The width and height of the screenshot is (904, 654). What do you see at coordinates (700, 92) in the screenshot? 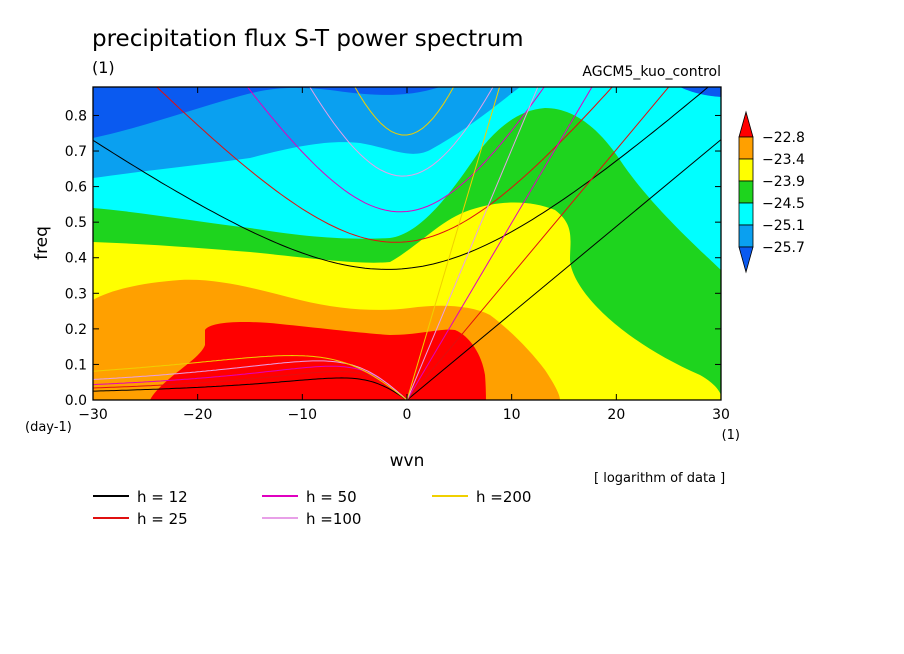
I see `region-darkblue-right` at bounding box center [700, 92].